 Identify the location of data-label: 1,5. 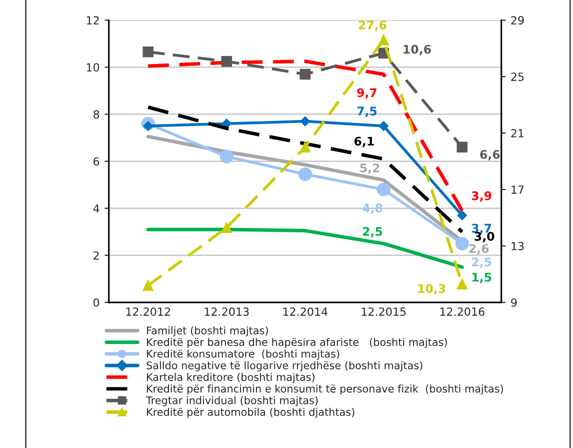
(482, 278).